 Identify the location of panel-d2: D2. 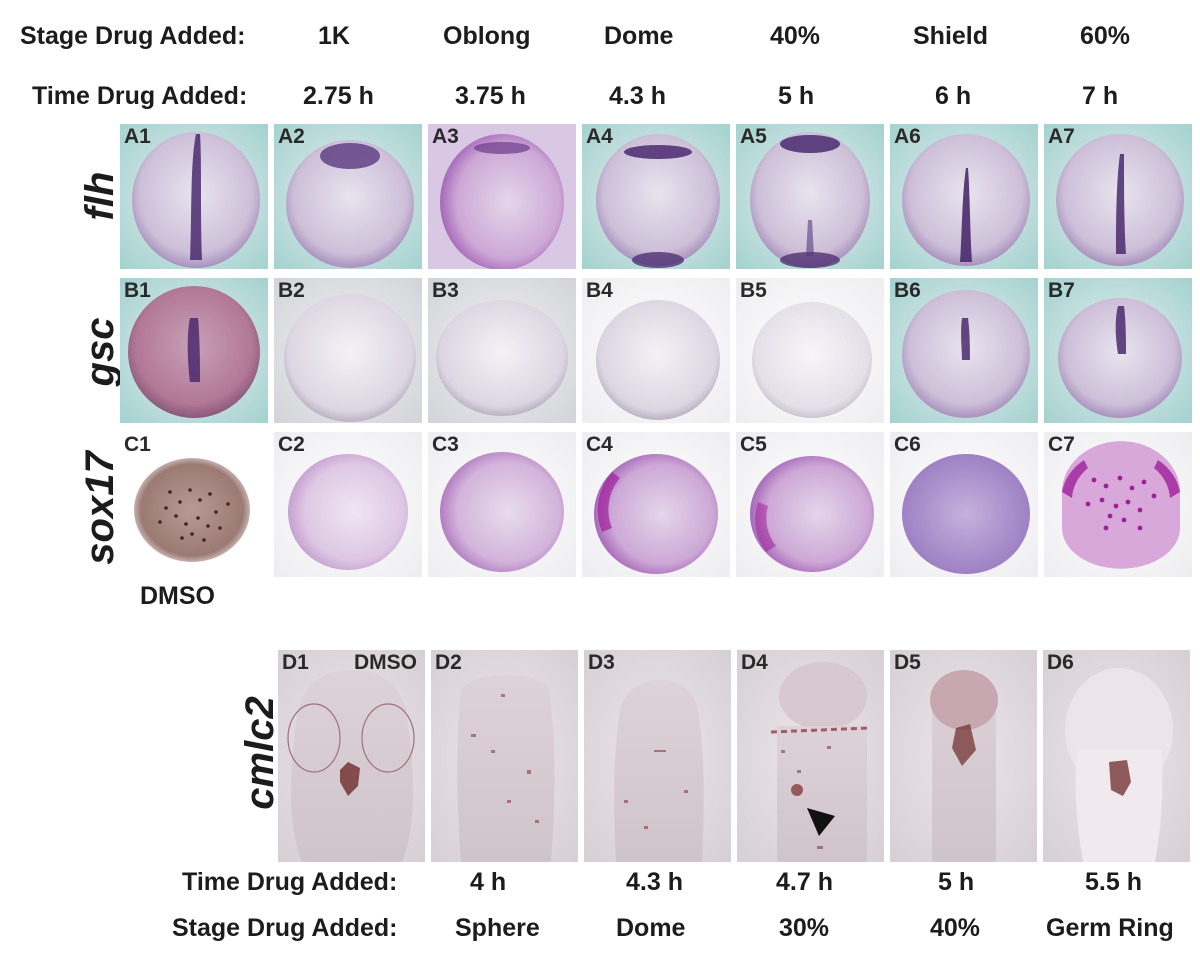
(504, 756).